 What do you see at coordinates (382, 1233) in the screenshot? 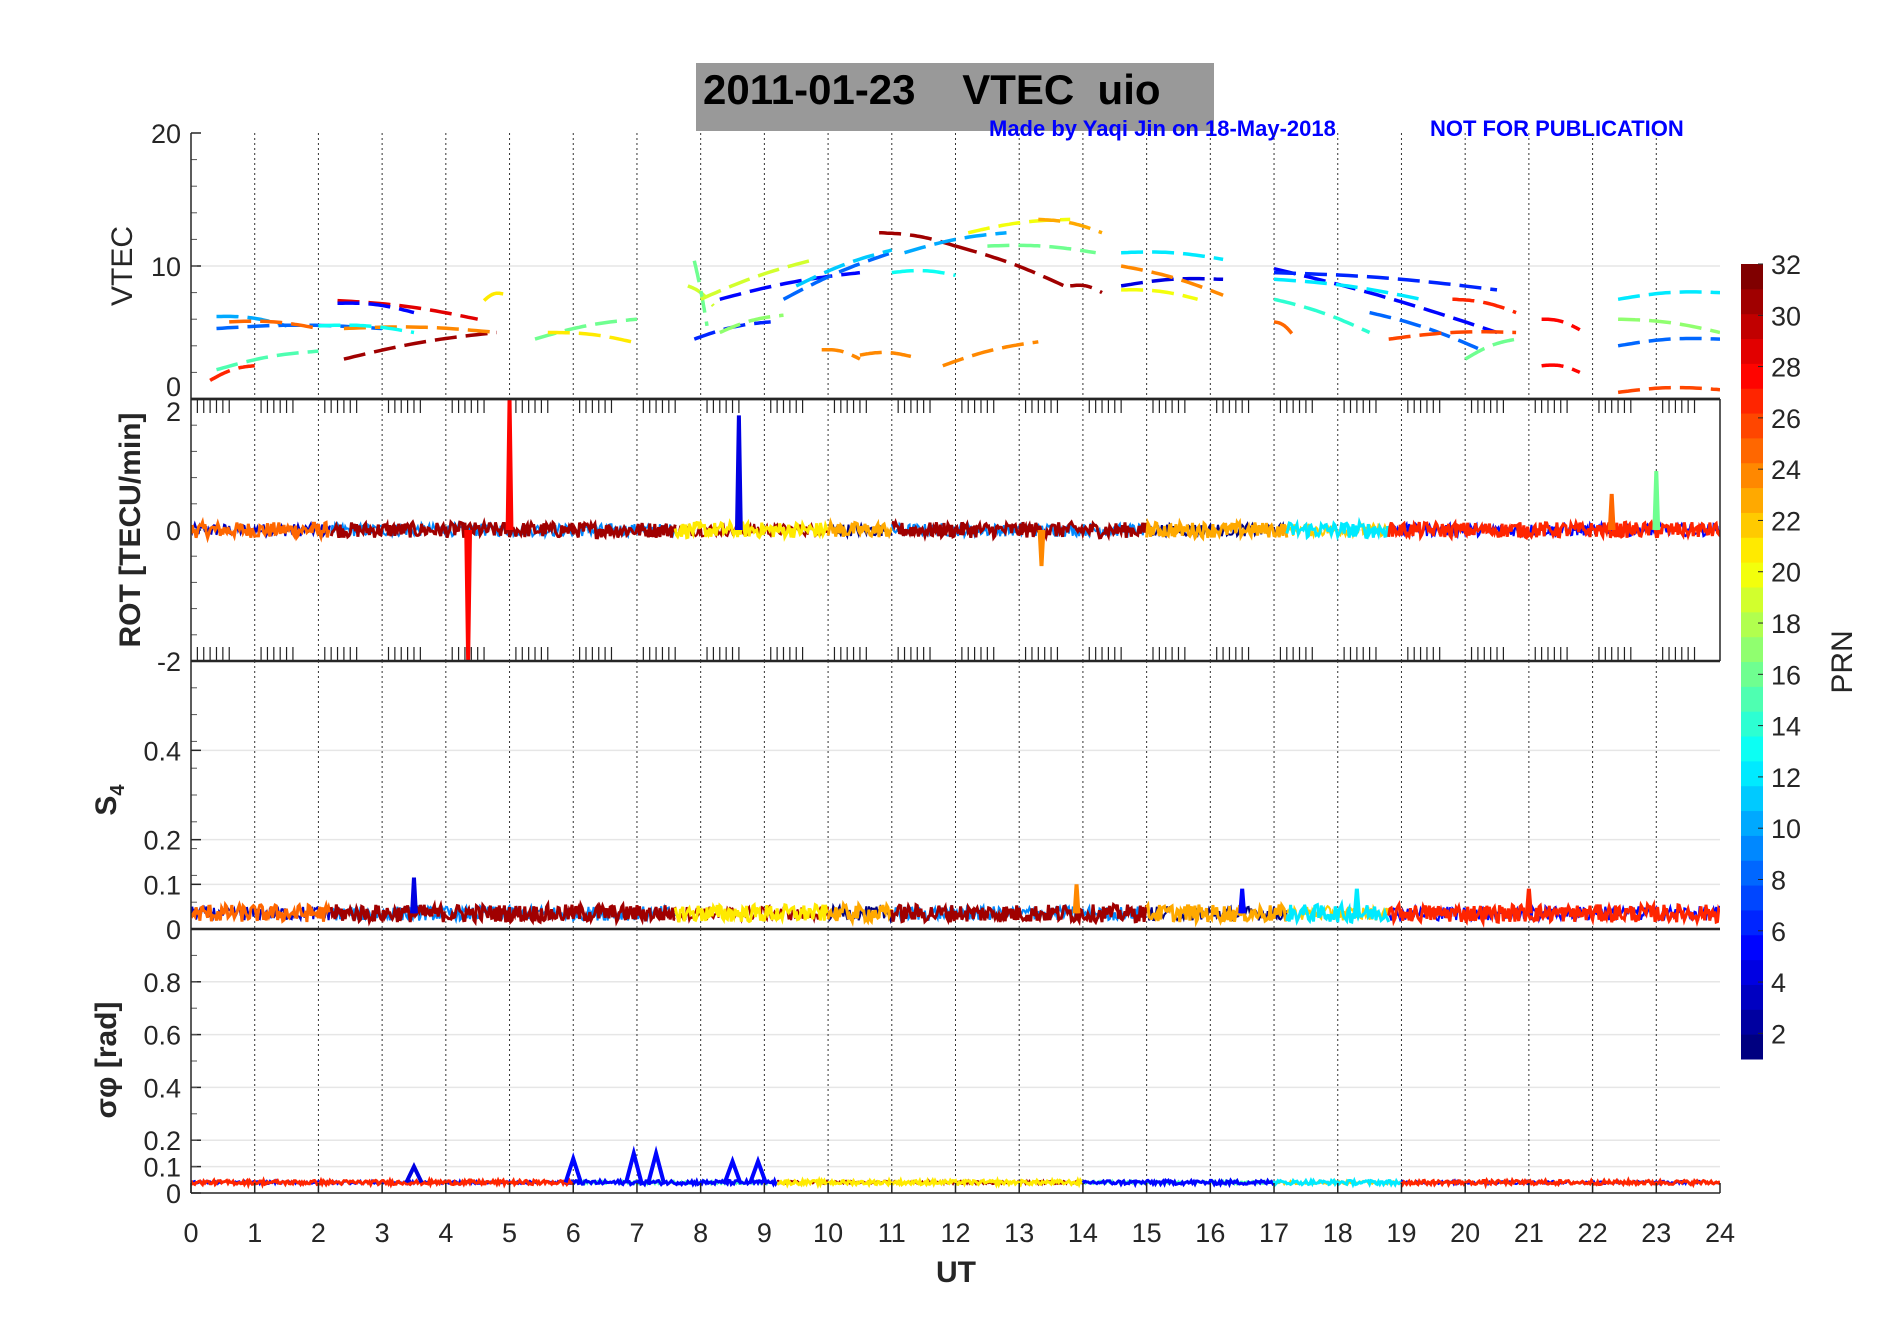
I see `x-tick-label: 3` at bounding box center [382, 1233].